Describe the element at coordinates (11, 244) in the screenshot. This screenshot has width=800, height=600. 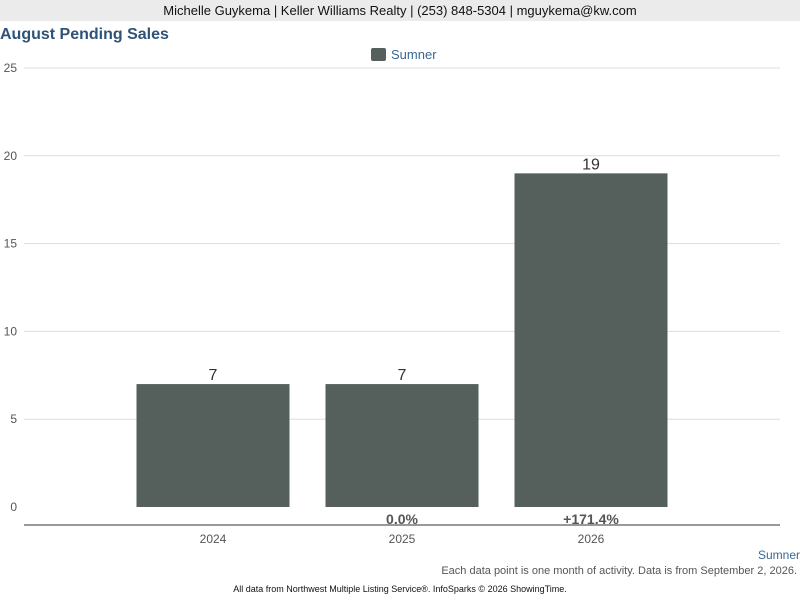
I see `y-tick-label-15: 15` at that location.